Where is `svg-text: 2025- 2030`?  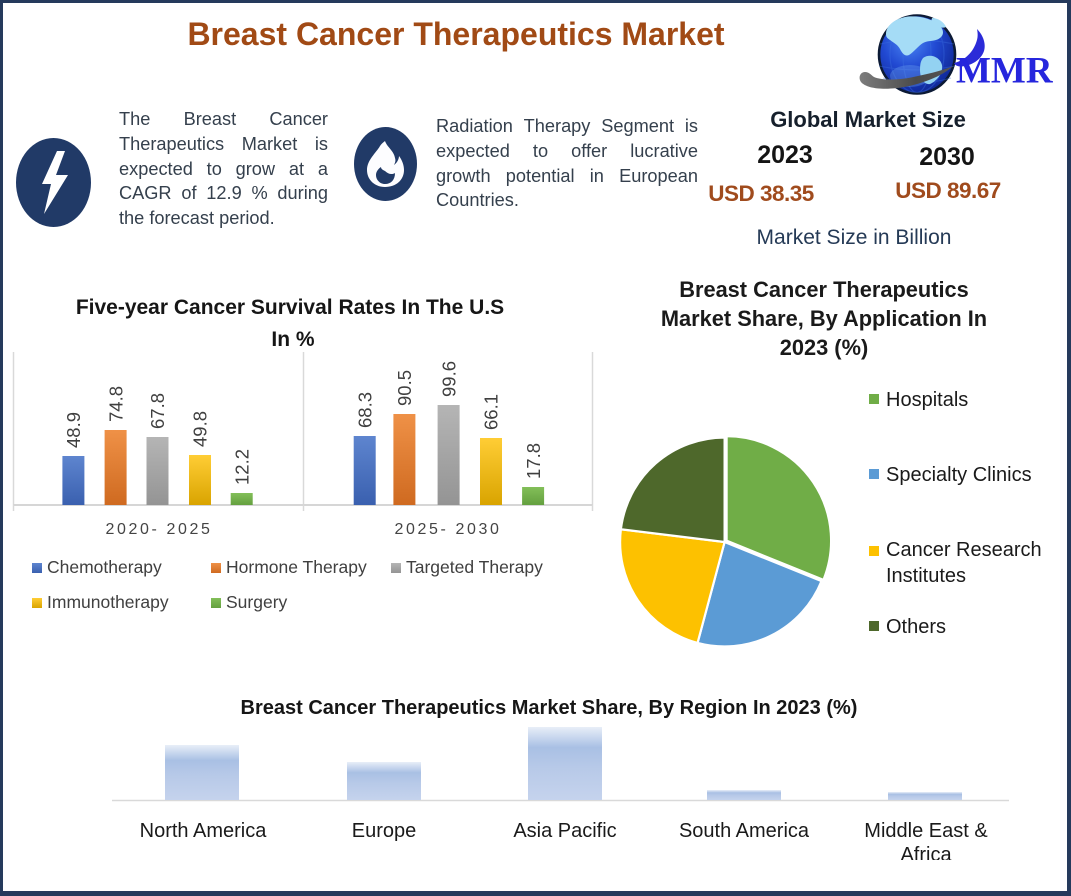
svg-text: 2025- 2030 is located at coordinates (448, 529).